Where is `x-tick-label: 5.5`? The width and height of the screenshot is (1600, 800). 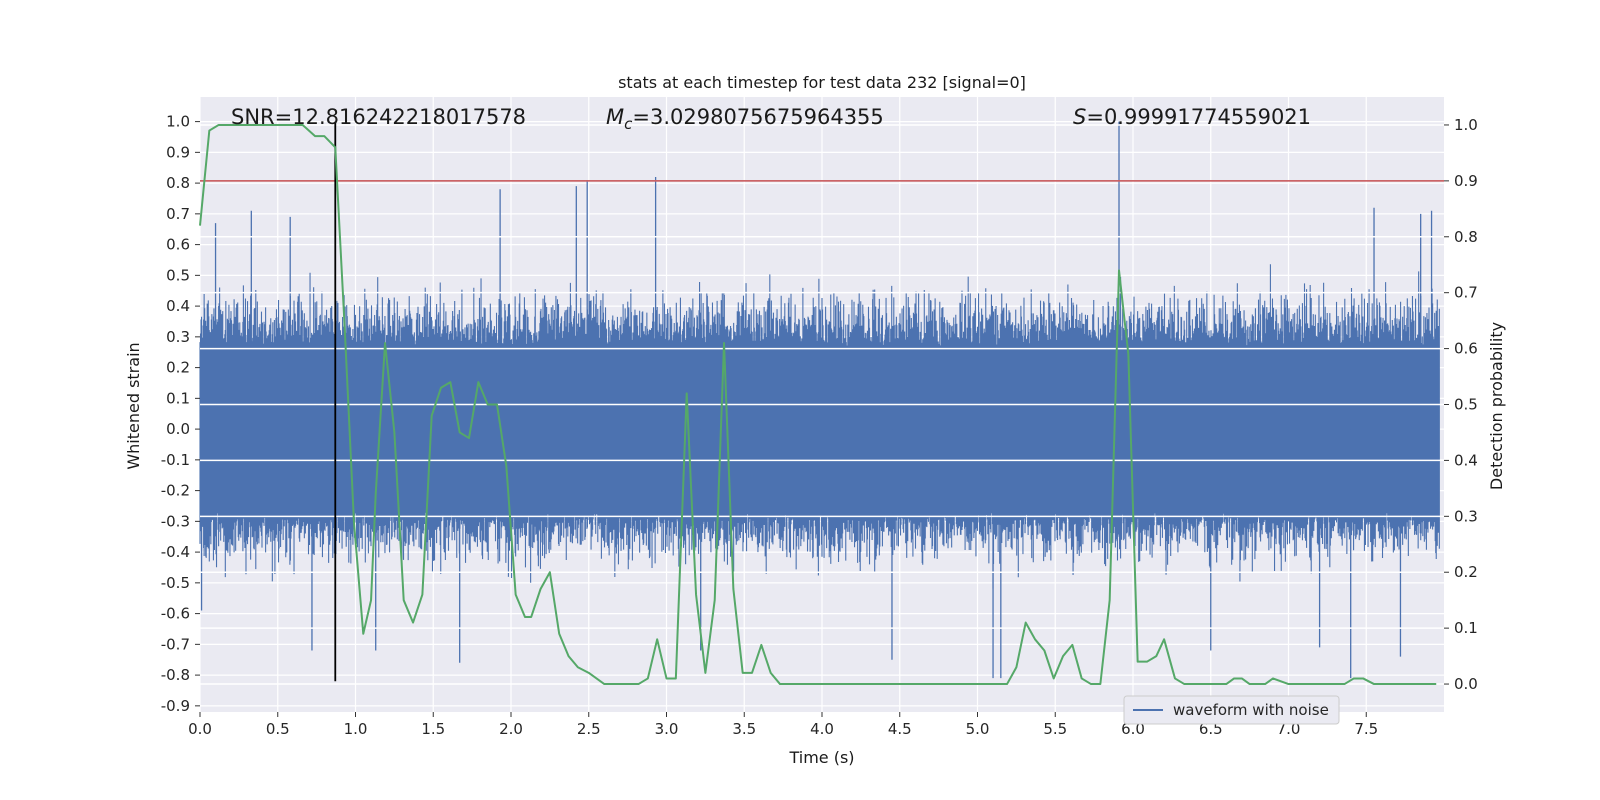
x-tick-label: 5.5 is located at coordinates (1055, 729).